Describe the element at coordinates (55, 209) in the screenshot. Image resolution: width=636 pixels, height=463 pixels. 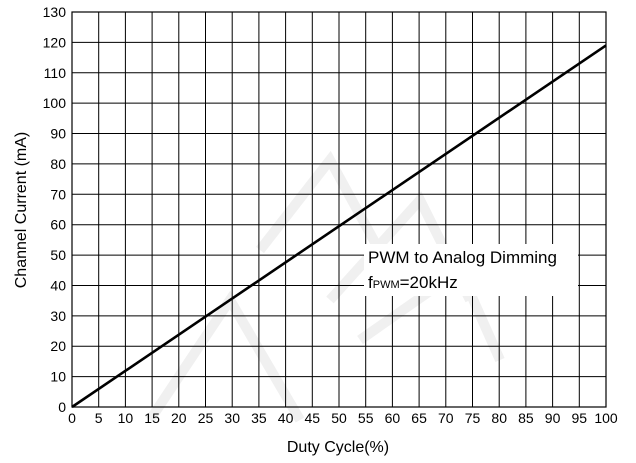
I see `y-tick-labels: 0 10 20 30 40 50 60 70 80 90 100 110 120 130` at that location.